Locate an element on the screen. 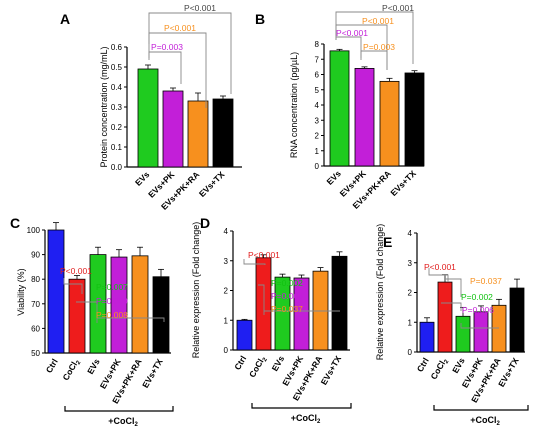 This screenshot has height=429, width=550. y-tick-label: 100 is located at coordinates (34, 230).